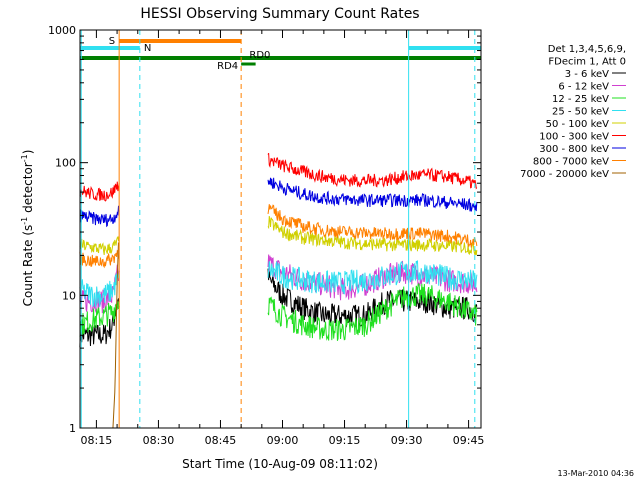 Image resolution: width=640 pixels, height=480 pixels. What do you see at coordinates (574, 149) in the screenshot?
I see `legend-label: 300 - 800 keV` at bounding box center [574, 149].